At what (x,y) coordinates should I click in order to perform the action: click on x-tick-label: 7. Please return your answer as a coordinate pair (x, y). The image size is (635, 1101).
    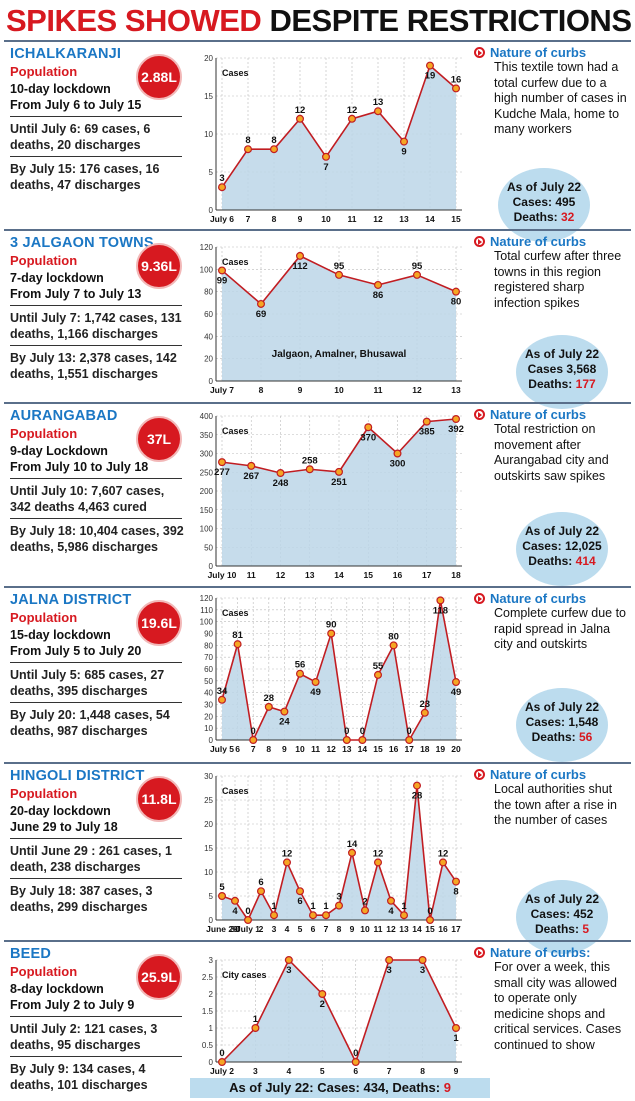
    Looking at the image, I should click on (248, 219).